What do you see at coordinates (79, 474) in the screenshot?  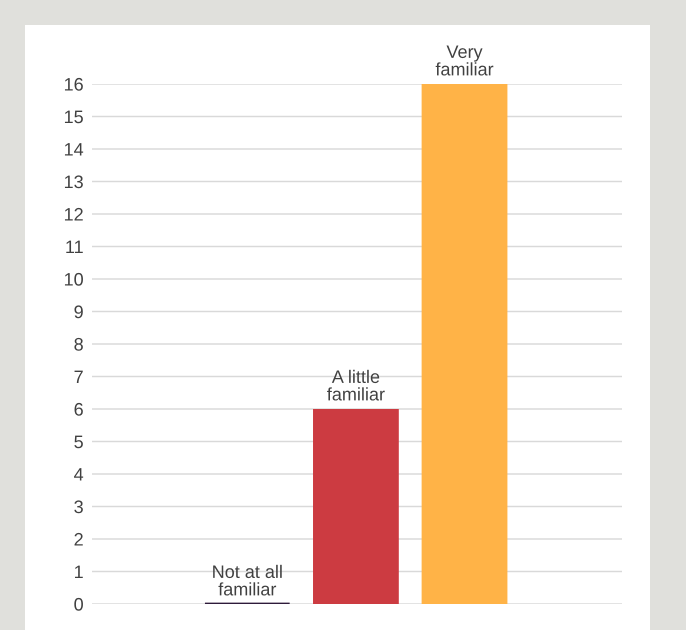 I see `y-tick-label: 4` at bounding box center [79, 474].